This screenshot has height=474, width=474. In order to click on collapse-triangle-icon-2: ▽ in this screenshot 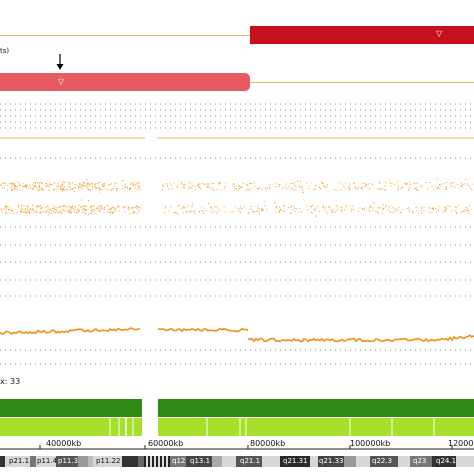, I will do `click(61, 81)`.